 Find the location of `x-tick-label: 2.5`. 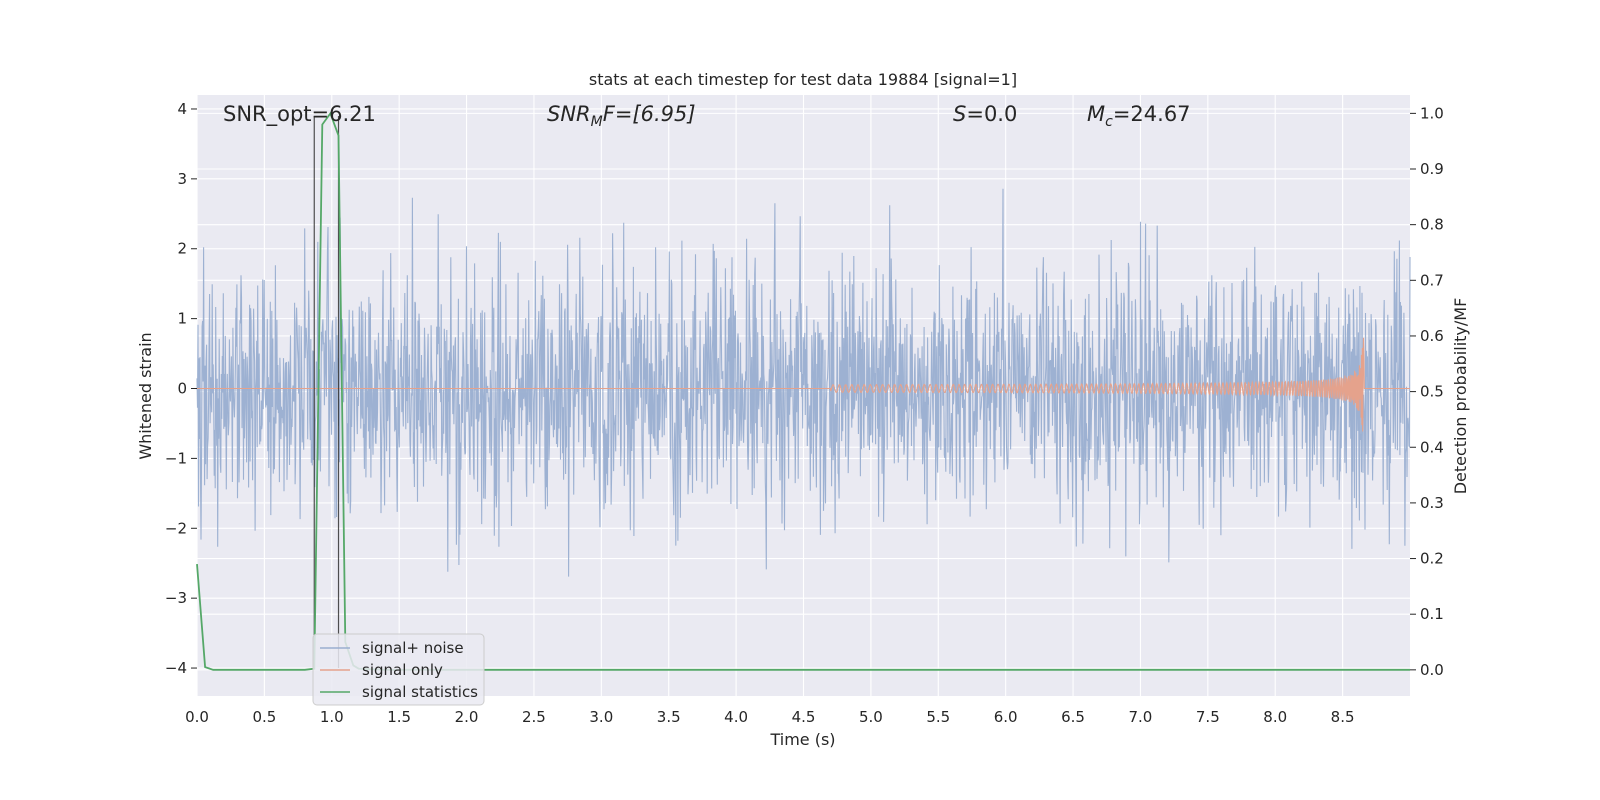

x-tick-label: 2.5 is located at coordinates (534, 717).